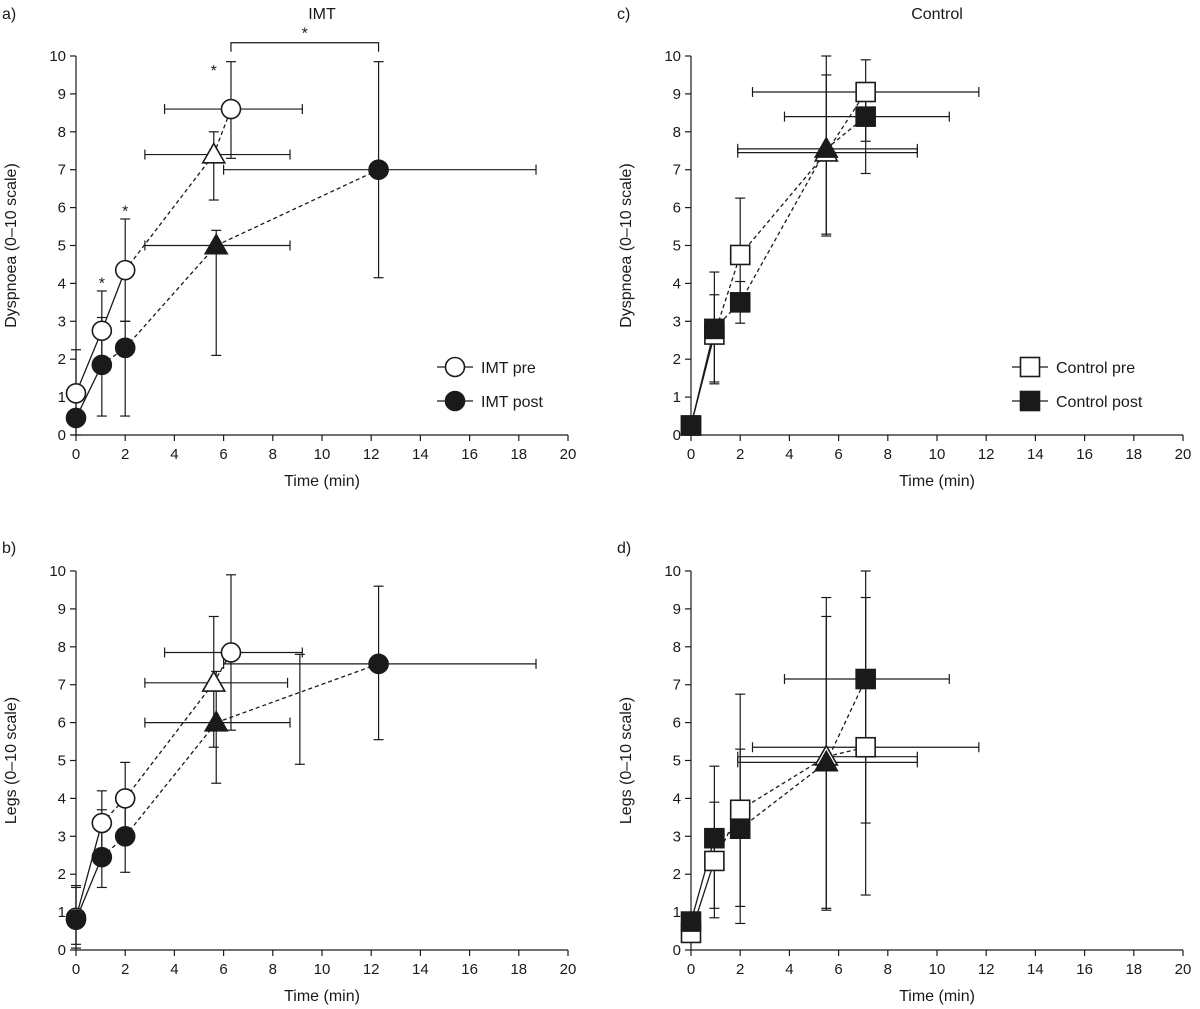  What do you see at coordinates (1077, 384) in the screenshot?
I see `legend: Control pre Control post` at bounding box center [1077, 384].